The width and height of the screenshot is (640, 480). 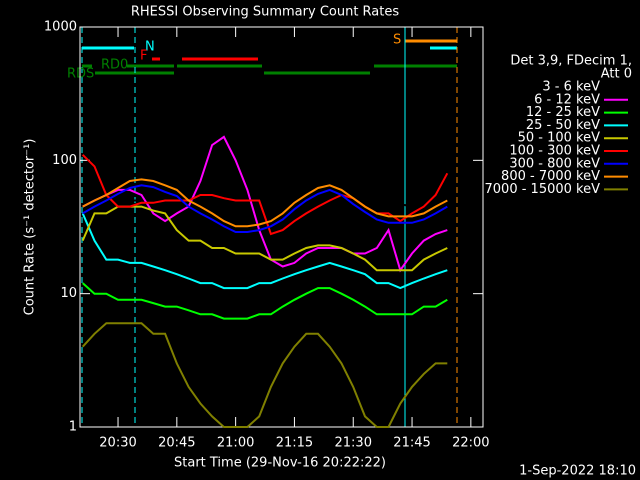 I want to click on annotation: RDS, so click(x=80, y=74).